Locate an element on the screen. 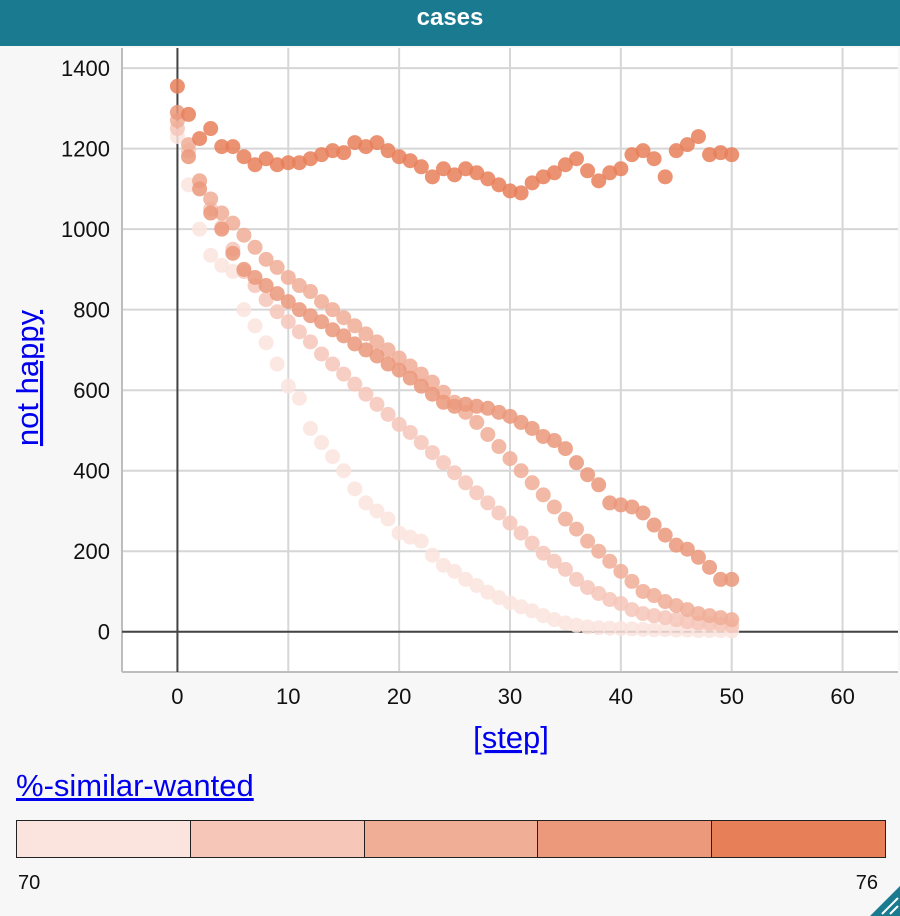 The image size is (900, 916). resize-handle-icon is located at coordinates (885, 901).